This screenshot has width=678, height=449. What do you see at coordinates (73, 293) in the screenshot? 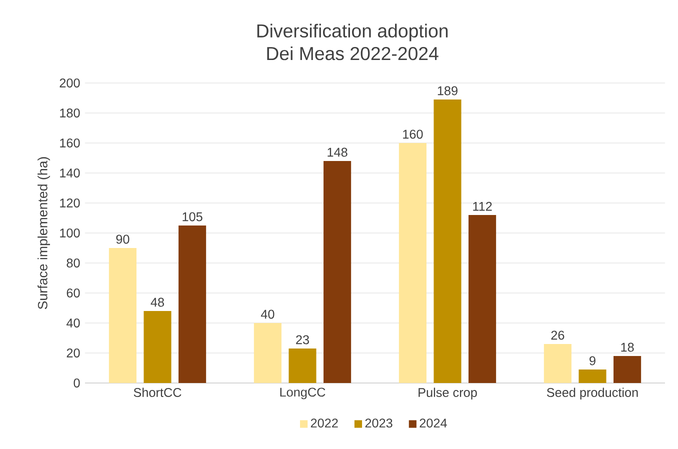
I see `y-tick-label: 60` at bounding box center [73, 293].